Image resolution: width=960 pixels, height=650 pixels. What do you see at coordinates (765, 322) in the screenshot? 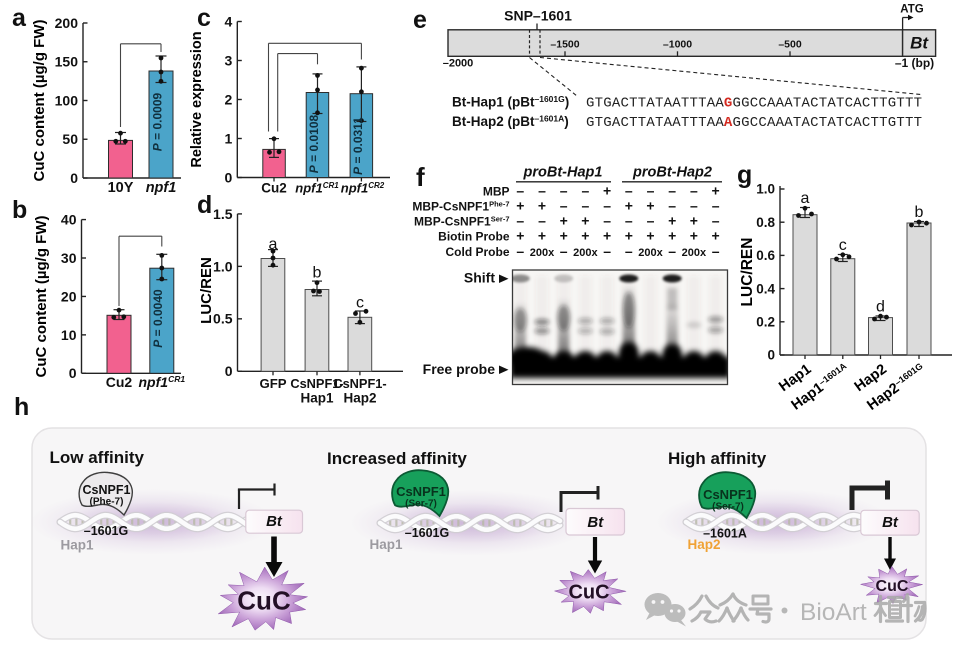
I see `svg-text: 0.2` at bounding box center [765, 322].